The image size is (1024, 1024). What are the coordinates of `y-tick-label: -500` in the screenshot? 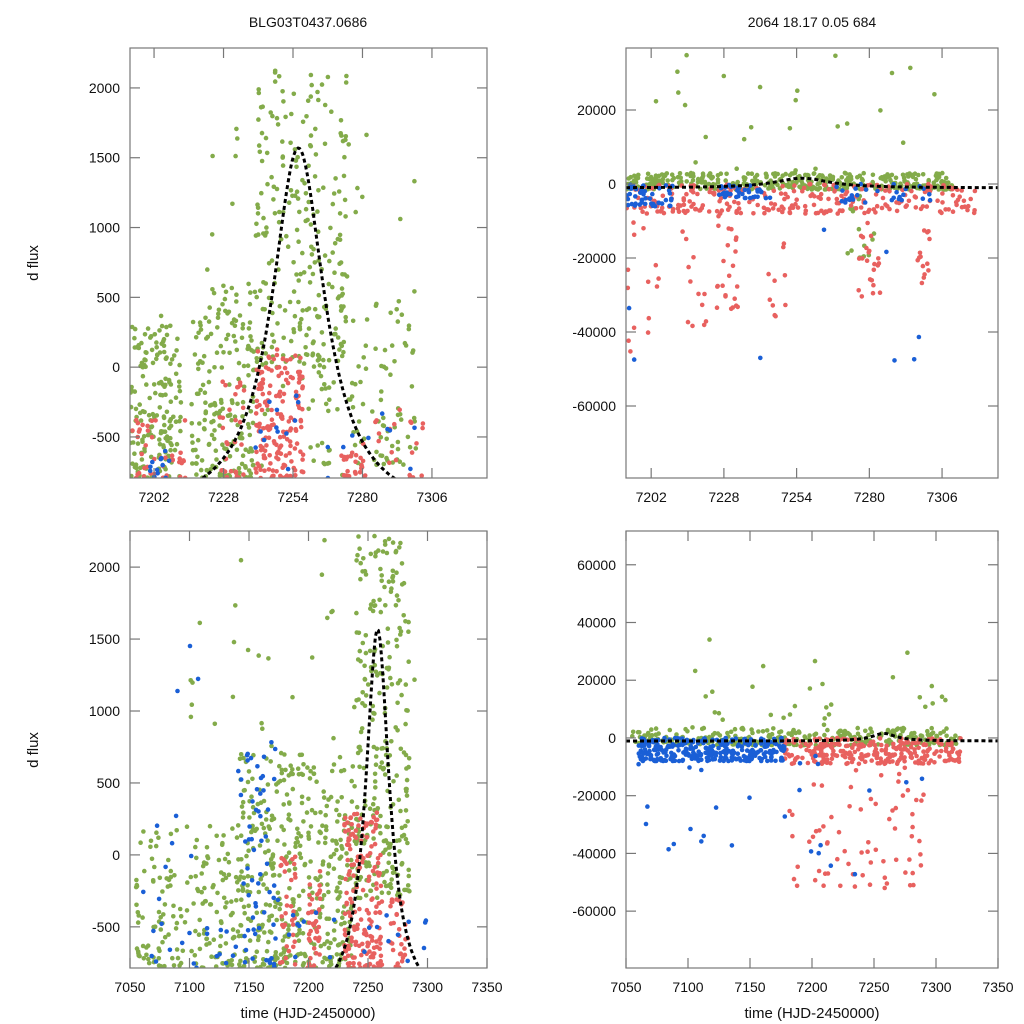 It's located at (106, 927).